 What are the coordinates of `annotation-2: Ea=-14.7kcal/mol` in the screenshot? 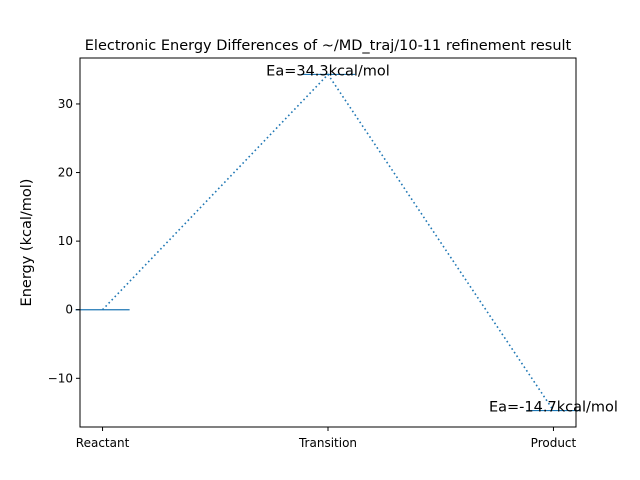 It's located at (553, 408).